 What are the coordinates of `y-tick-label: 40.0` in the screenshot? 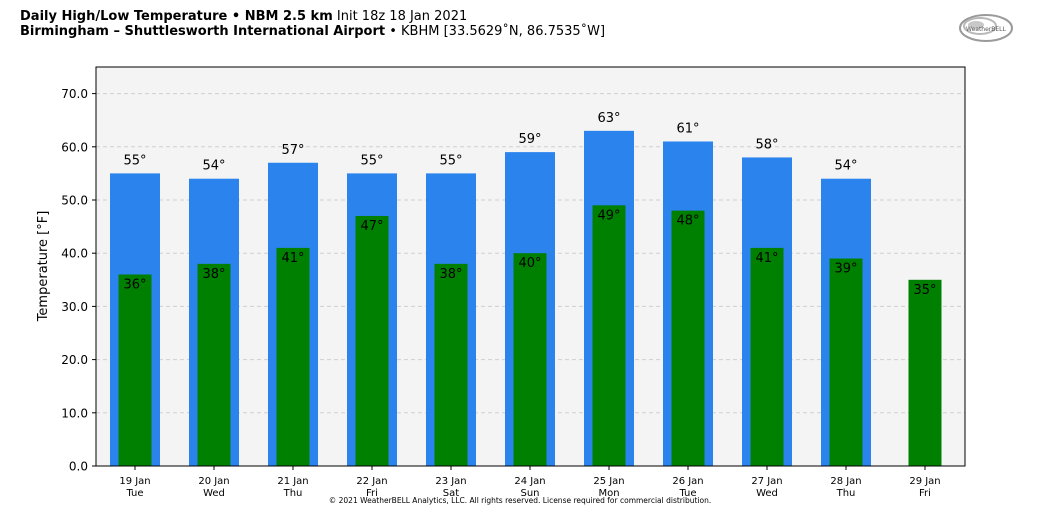 It's located at (74, 254).